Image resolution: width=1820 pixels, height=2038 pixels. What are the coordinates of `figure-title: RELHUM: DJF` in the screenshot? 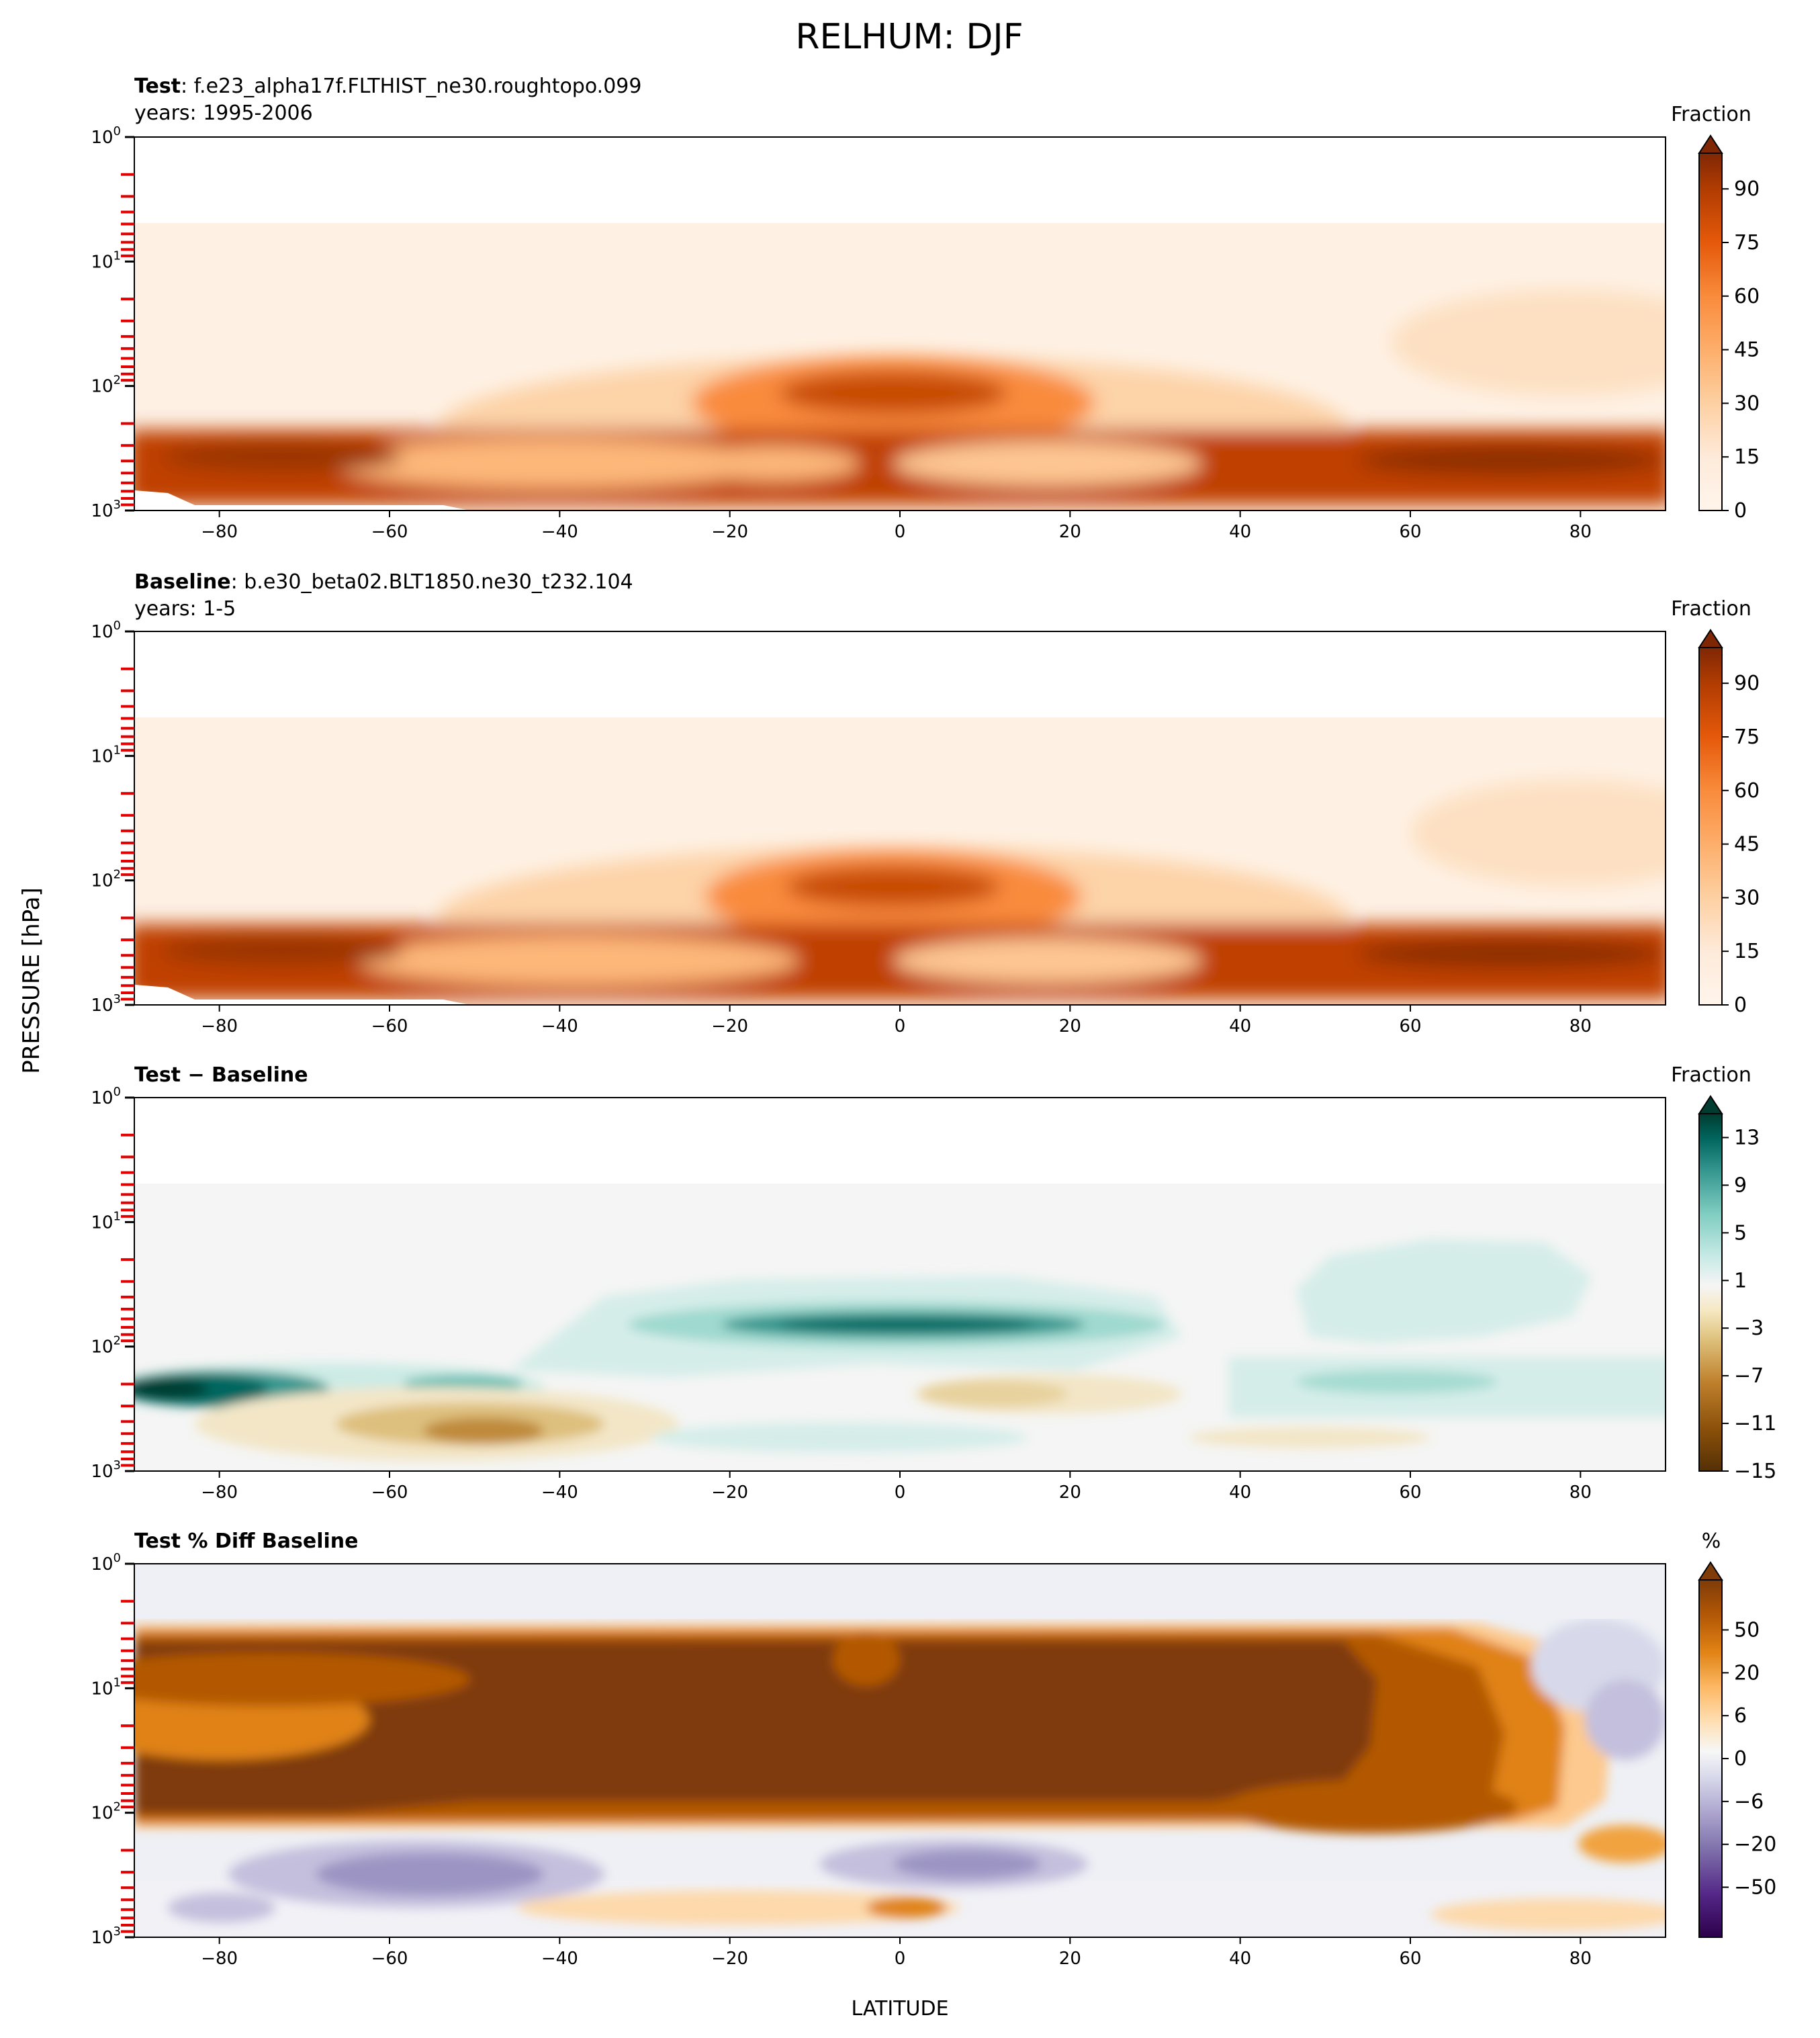 It's located at (909, 37).